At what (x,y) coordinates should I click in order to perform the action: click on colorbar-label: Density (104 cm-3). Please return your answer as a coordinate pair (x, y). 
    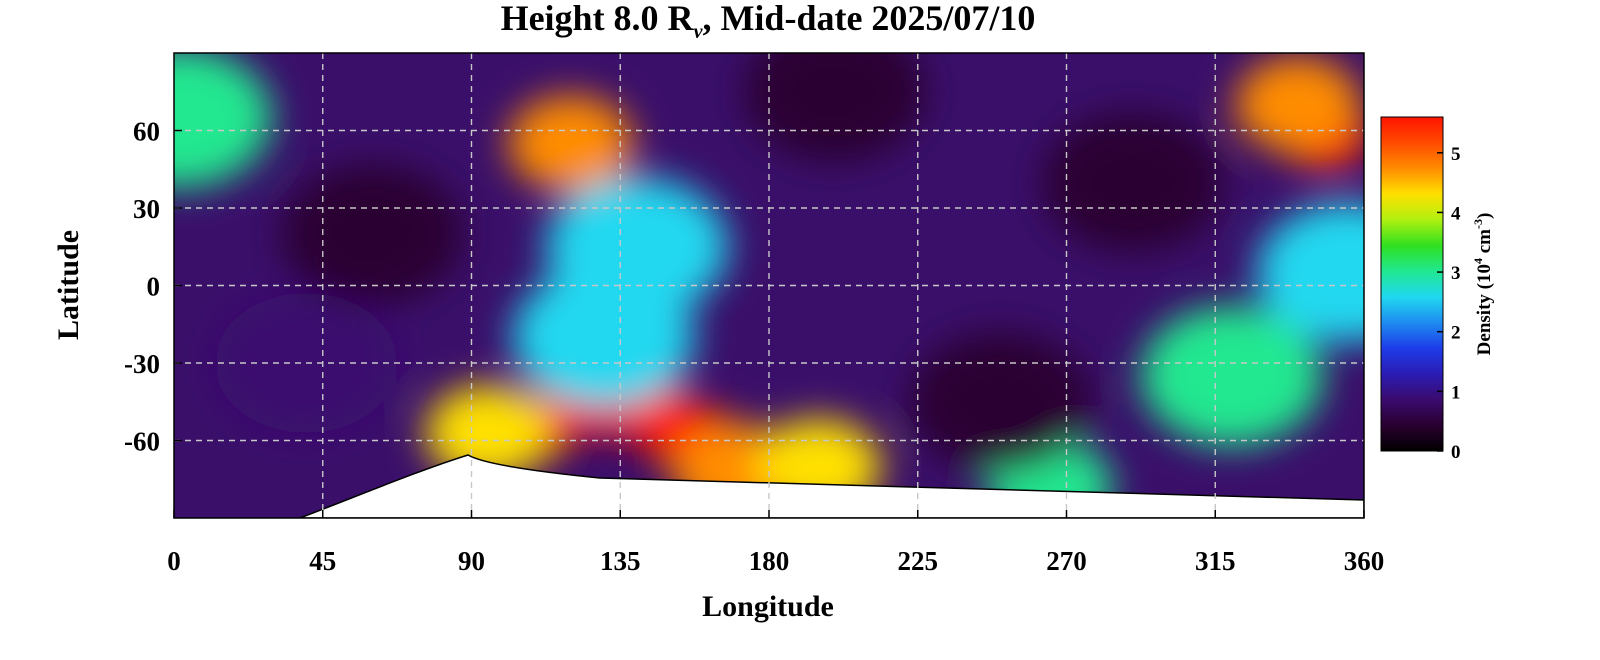
    Looking at the image, I should click on (1483, 284).